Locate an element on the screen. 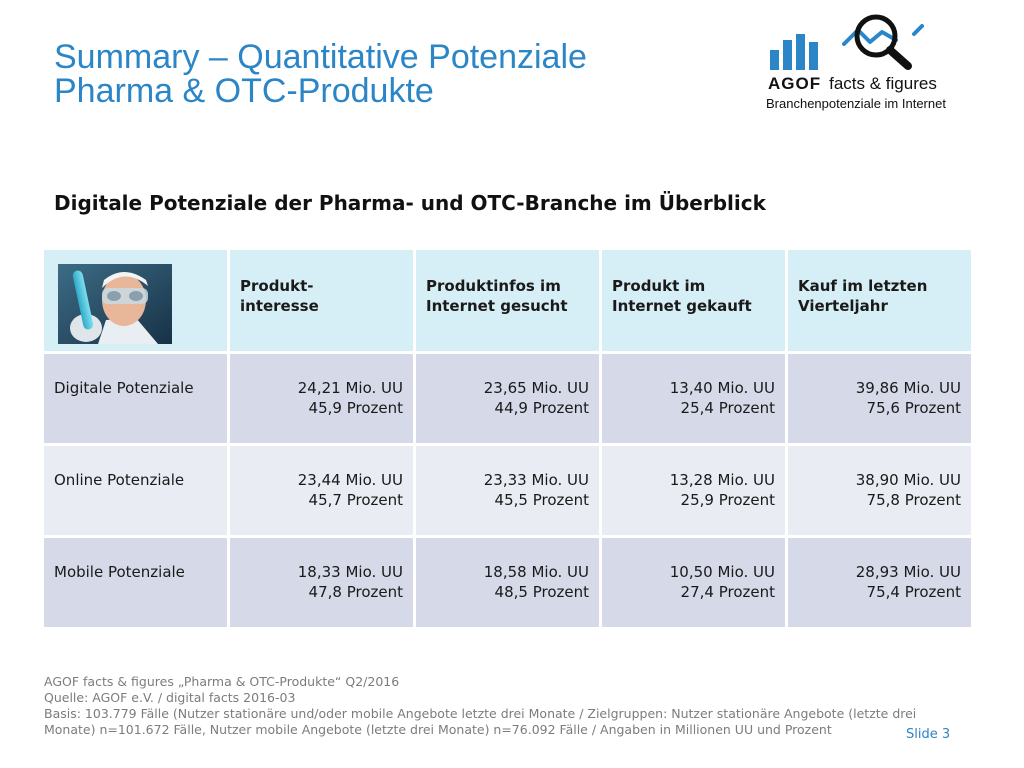 The image size is (1024, 768). column-header-3-line-2: Internet gekauft is located at coordinates (682, 306).